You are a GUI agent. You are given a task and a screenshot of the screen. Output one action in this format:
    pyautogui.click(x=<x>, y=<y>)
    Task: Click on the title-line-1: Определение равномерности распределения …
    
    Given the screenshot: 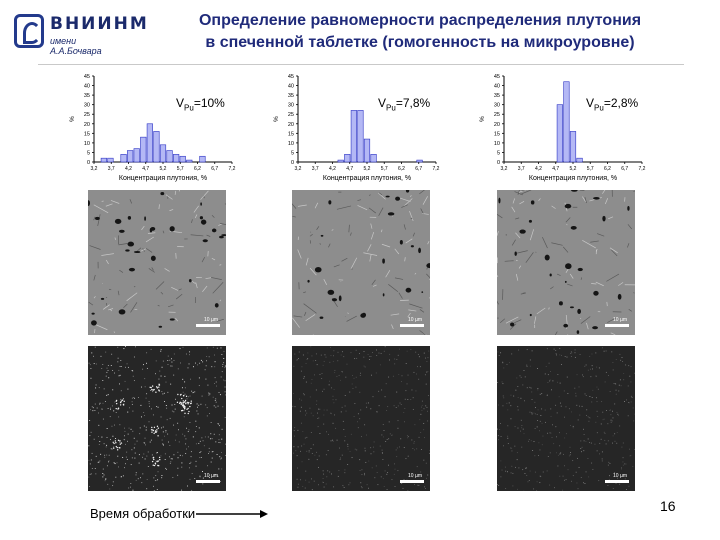 What is the action you would take?
    pyautogui.click(x=420, y=20)
    